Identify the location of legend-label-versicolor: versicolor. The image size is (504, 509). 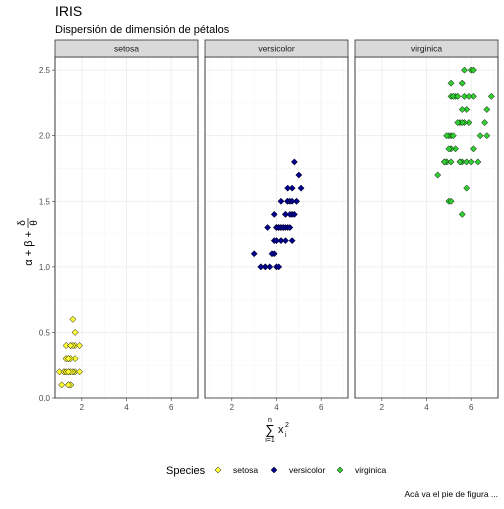
(307, 470).